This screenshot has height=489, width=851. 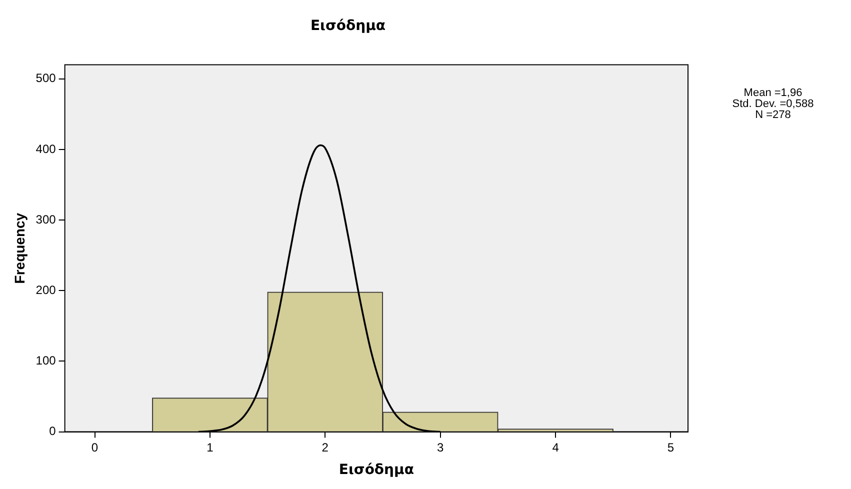 What do you see at coordinates (46, 361) in the screenshot?
I see `y-tick-label: 100` at bounding box center [46, 361].